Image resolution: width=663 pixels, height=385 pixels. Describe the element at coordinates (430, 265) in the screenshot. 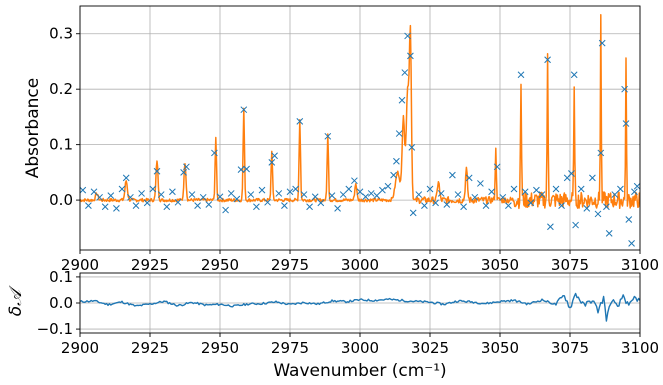

I see `absorbance-x-tick-label: 3025` at that location.